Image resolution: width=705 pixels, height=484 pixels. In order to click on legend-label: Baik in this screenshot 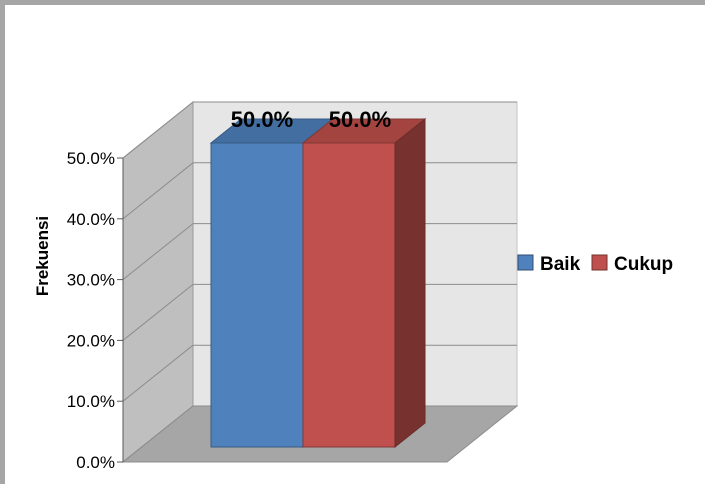, I will do `click(560, 264)`.